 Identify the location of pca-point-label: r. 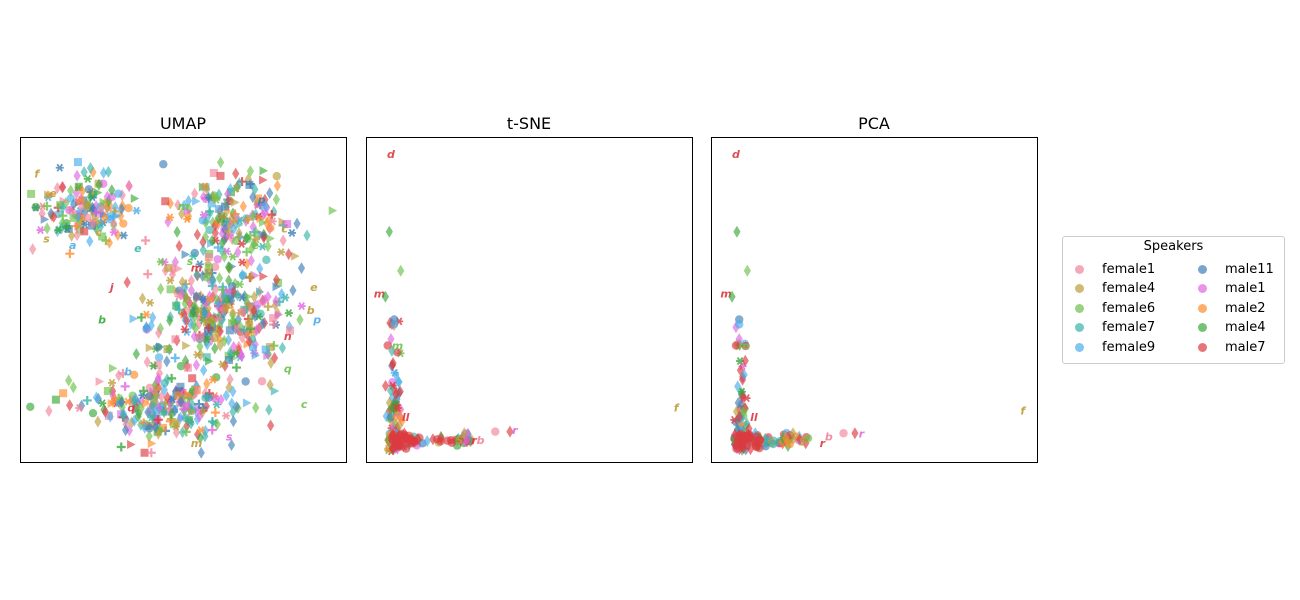
(862, 433).